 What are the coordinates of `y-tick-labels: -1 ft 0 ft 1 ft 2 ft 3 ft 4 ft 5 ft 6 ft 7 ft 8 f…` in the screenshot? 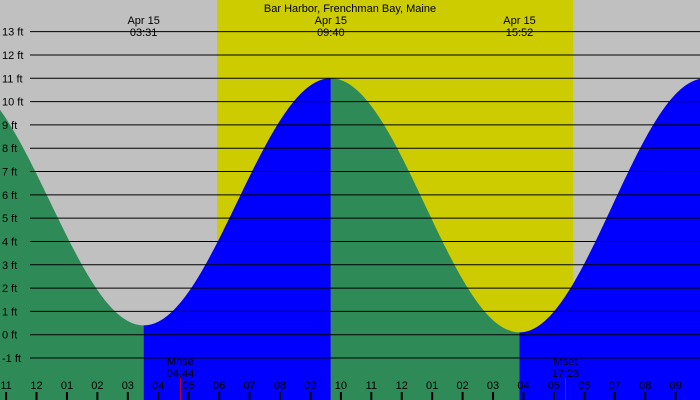 It's located at (12, 196).